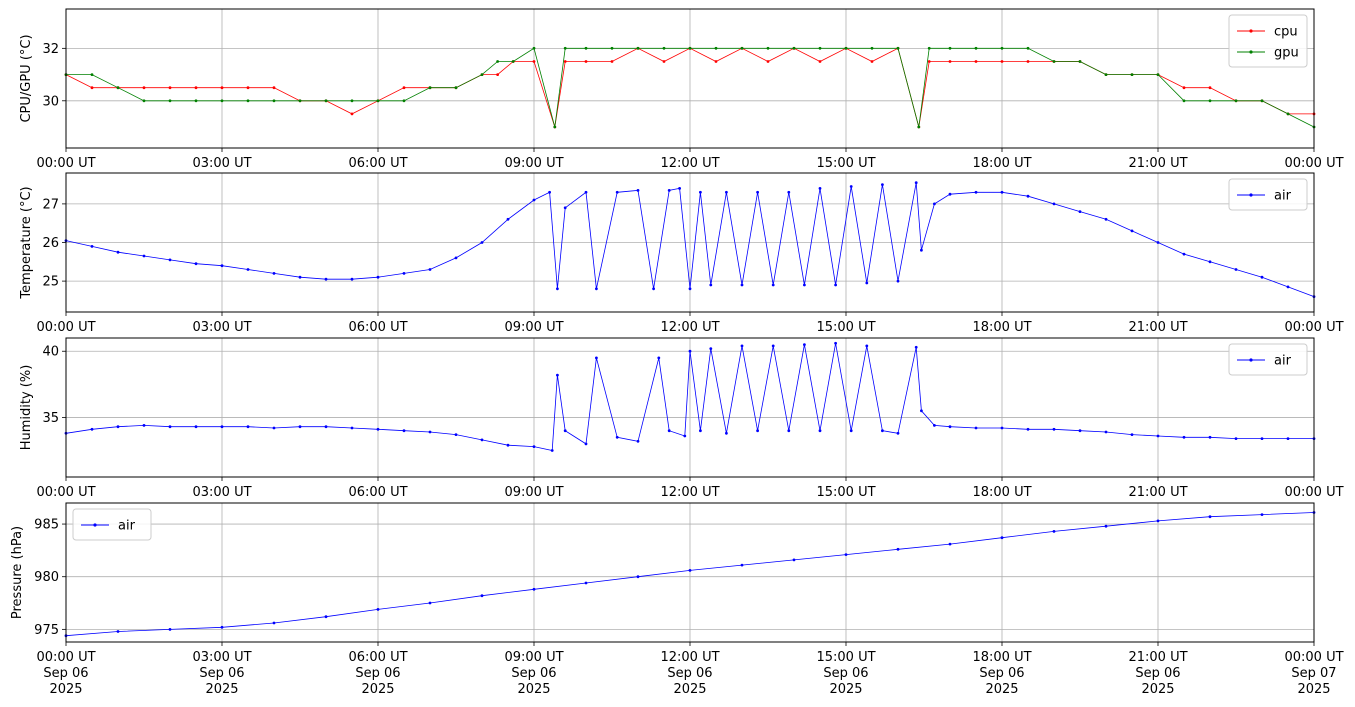  I want to click on legend: air, so click(1268, 359).